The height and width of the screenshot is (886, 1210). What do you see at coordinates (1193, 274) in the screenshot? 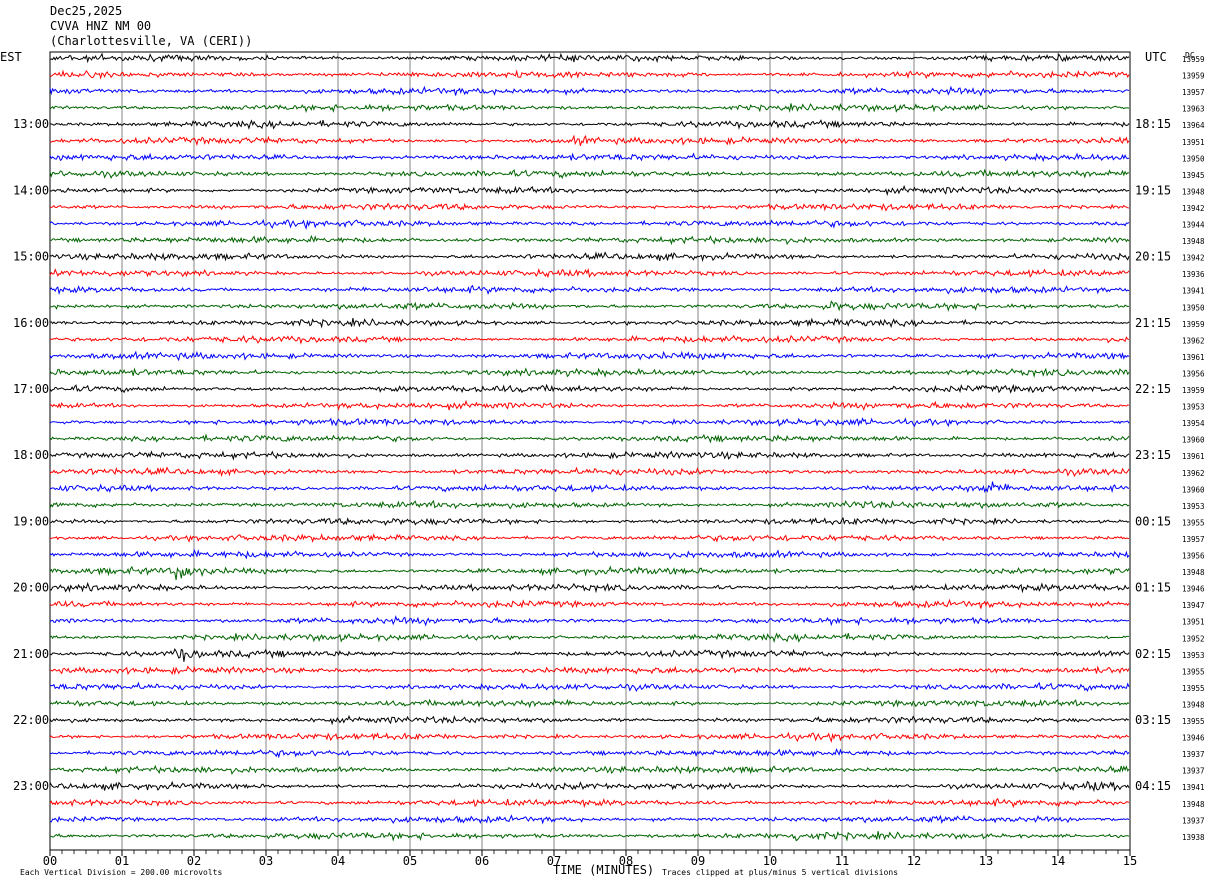
I see `dc-value: 13936` at bounding box center [1193, 274].